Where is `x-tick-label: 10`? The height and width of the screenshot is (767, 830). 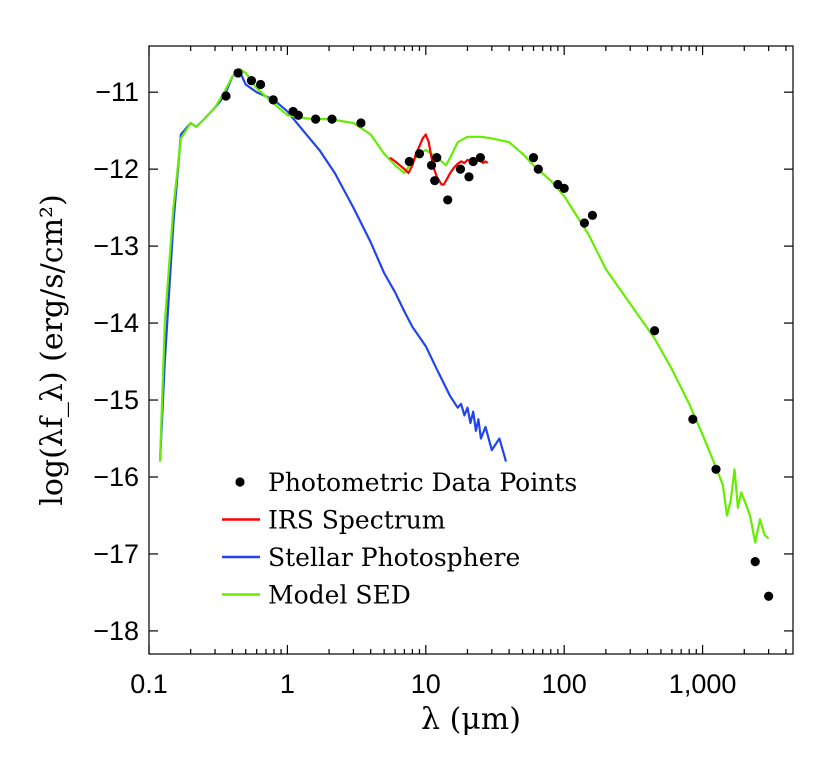
x-tick-label: 10 is located at coordinates (426, 684).